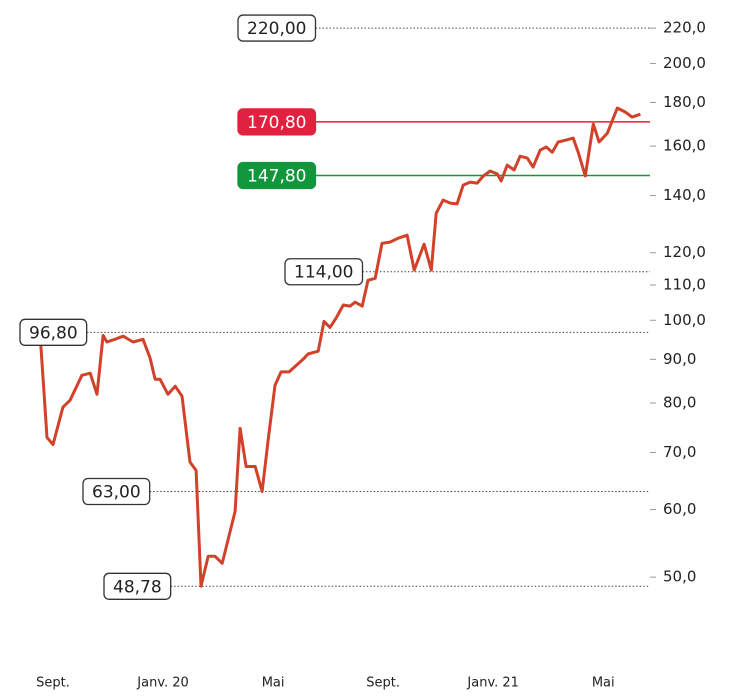 The height and width of the screenshot is (700, 730). Describe the element at coordinates (679, 577) in the screenshot. I see `y-tick-label: 50,0` at that location.